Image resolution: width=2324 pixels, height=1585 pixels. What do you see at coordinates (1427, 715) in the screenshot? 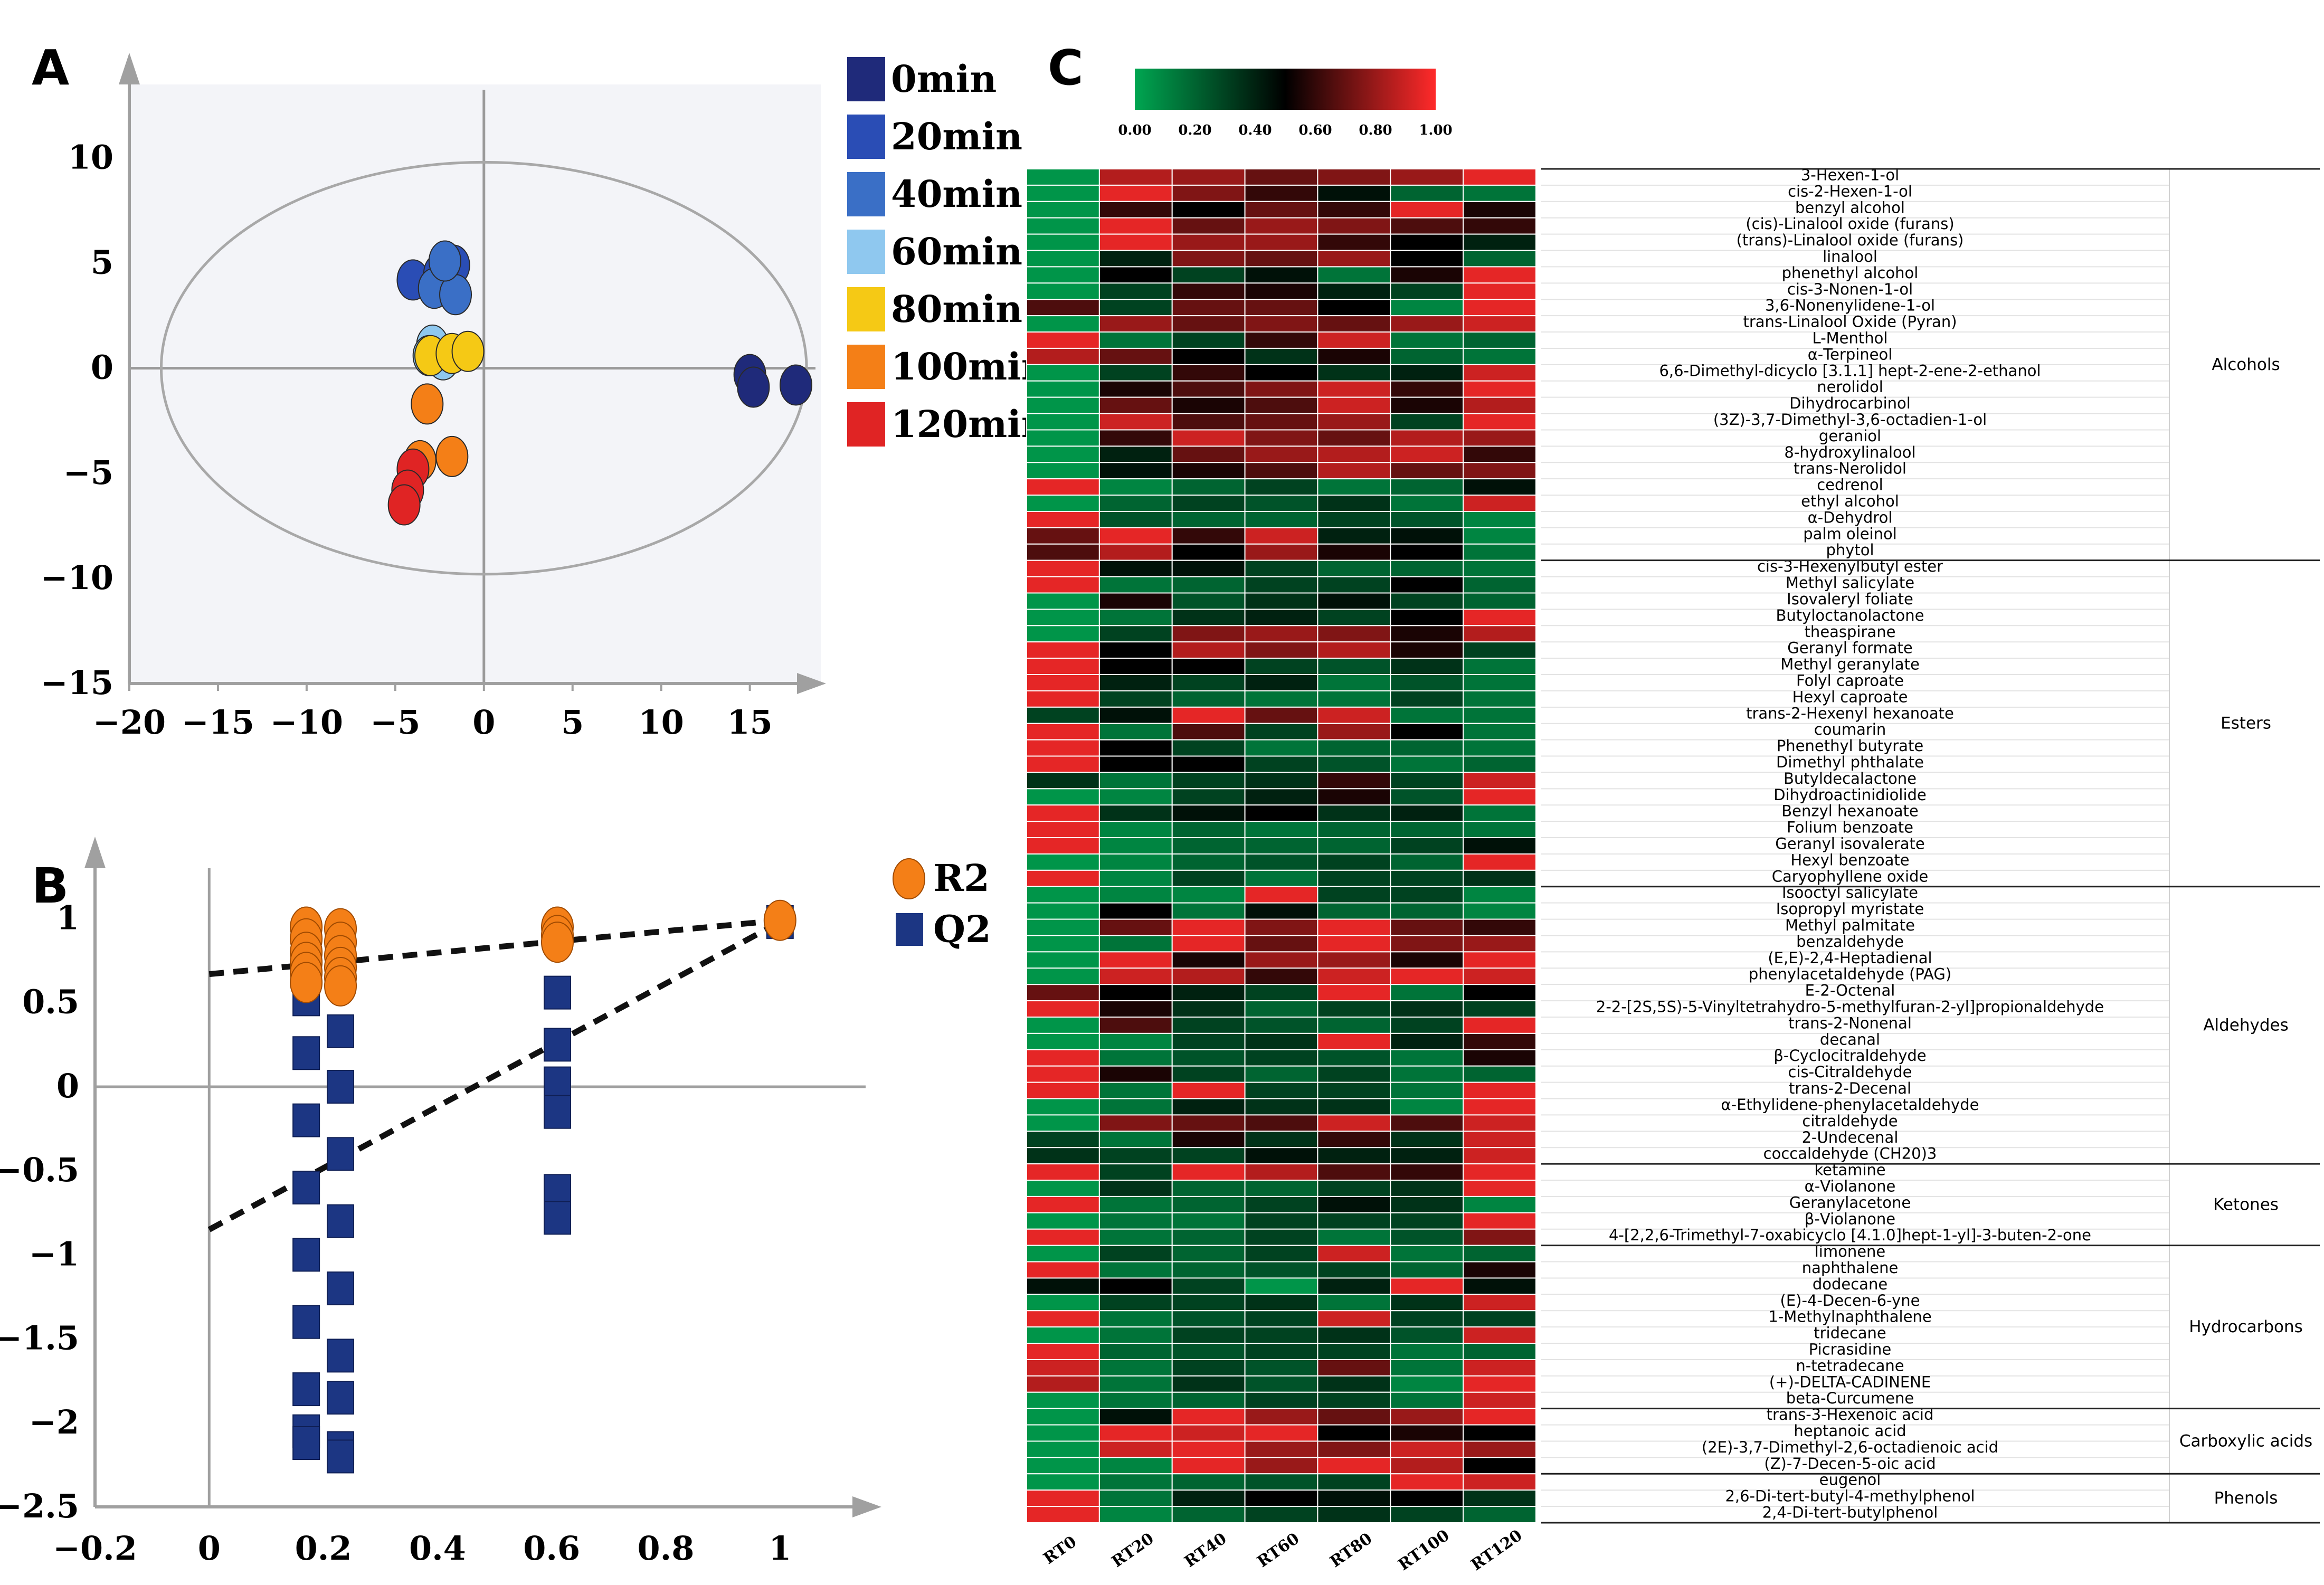
I see `panel-c-cell-r33-c5` at bounding box center [1427, 715].